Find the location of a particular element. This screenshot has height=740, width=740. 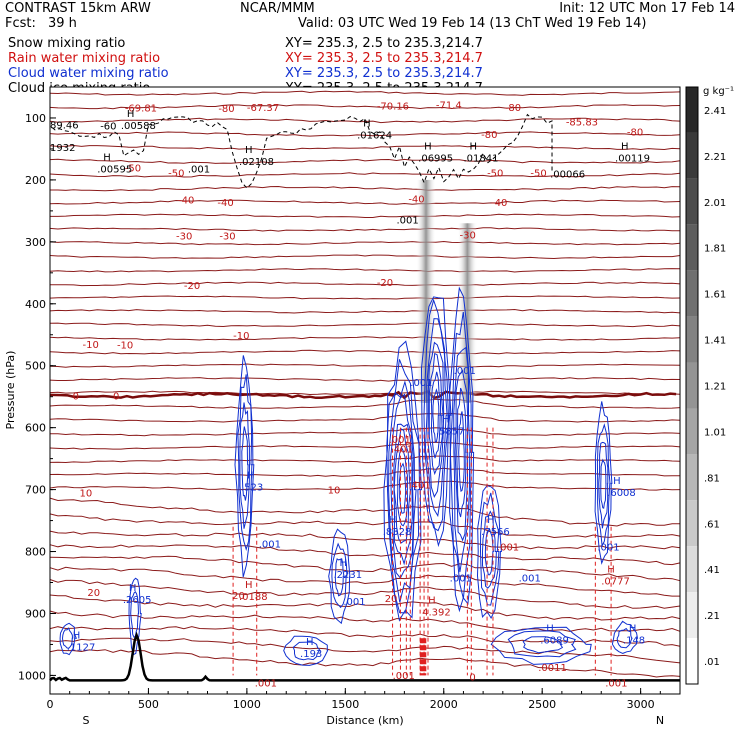

maximum-value-label: .148 is located at coordinates (634, 640).